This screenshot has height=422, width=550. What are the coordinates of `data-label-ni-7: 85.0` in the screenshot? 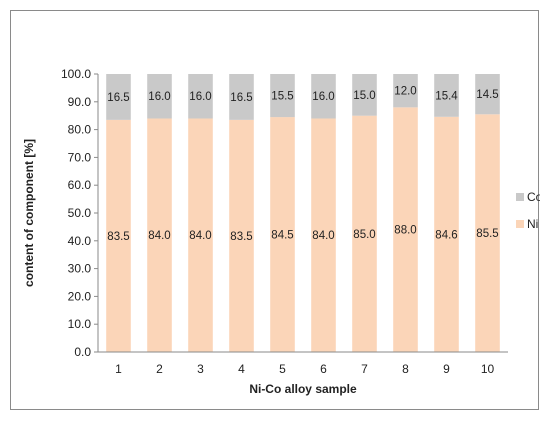 It's located at (364, 235).